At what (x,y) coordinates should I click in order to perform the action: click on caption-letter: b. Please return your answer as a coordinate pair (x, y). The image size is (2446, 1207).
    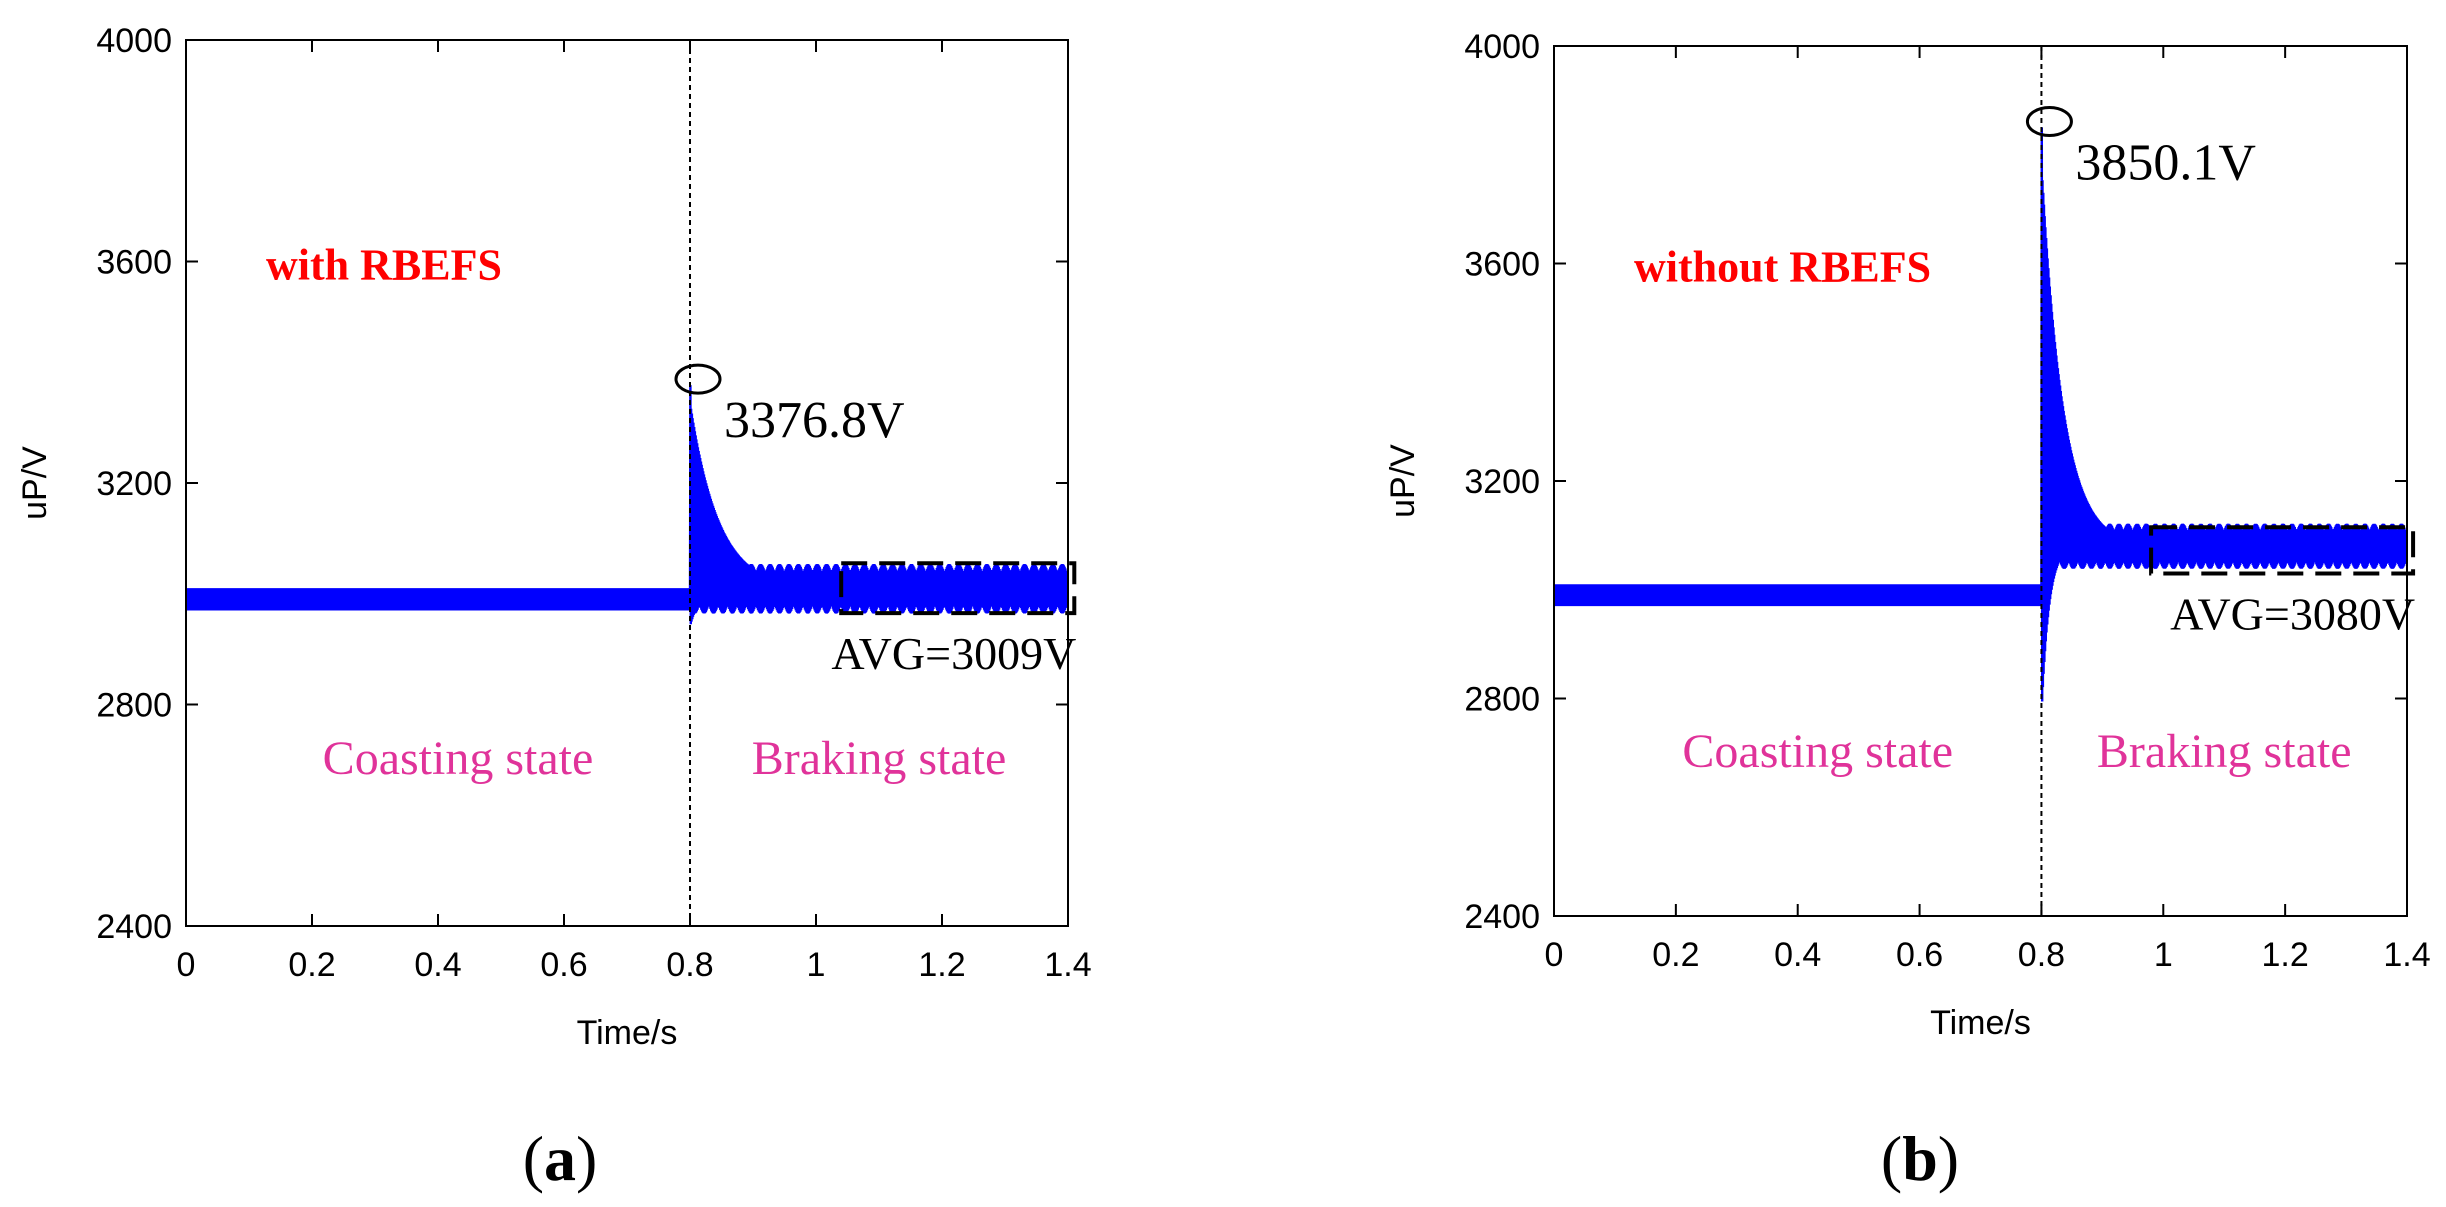
    Looking at the image, I should click on (1920, 1158).